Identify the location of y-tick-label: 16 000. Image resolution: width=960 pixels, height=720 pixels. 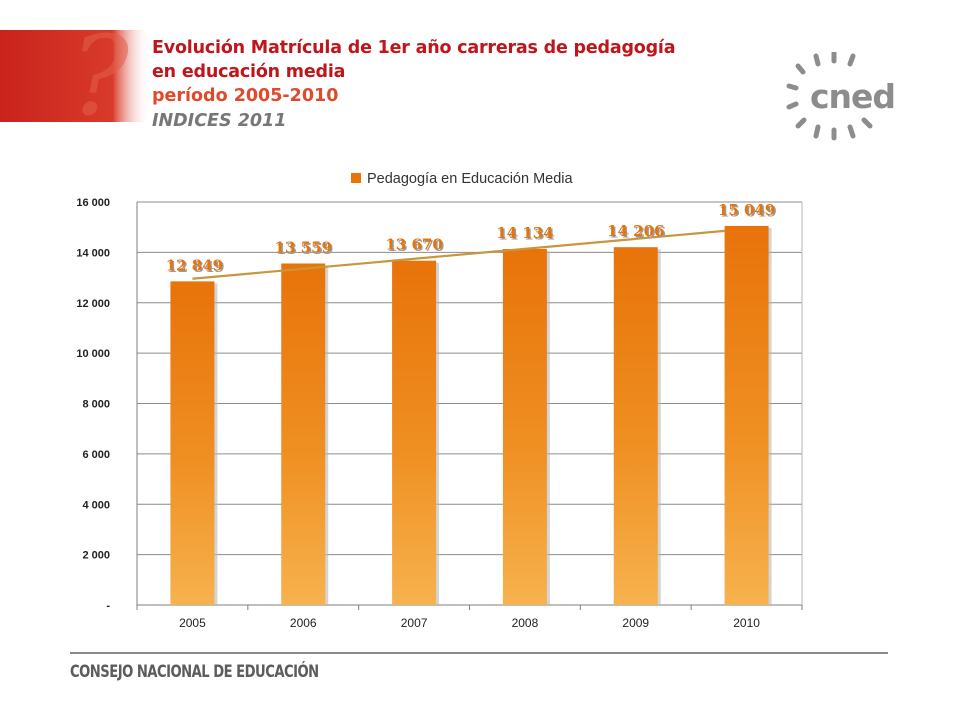
(93, 203).